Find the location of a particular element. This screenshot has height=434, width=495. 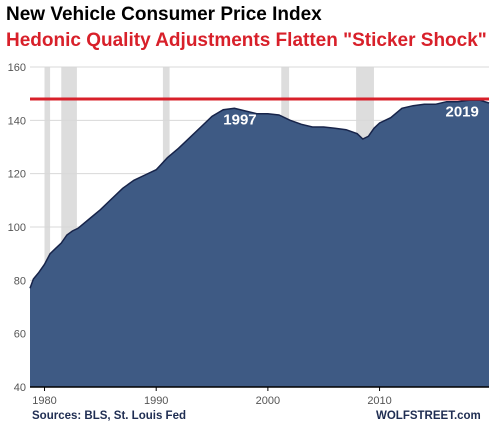

brand-label: WOLFSTREET.com is located at coordinates (428, 416).